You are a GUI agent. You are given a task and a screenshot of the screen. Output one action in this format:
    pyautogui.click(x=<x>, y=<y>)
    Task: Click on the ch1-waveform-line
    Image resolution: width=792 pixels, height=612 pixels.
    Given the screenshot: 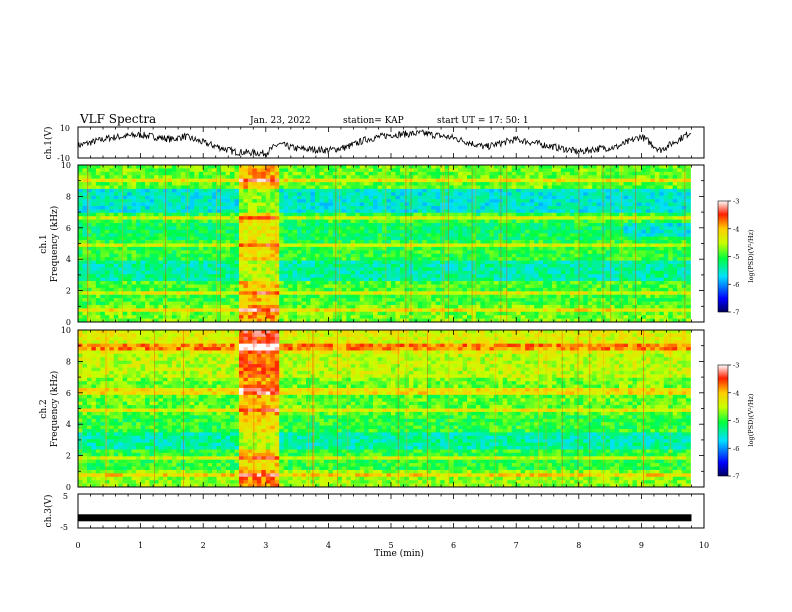 What is the action you would take?
    pyautogui.click(x=384, y=143)
    